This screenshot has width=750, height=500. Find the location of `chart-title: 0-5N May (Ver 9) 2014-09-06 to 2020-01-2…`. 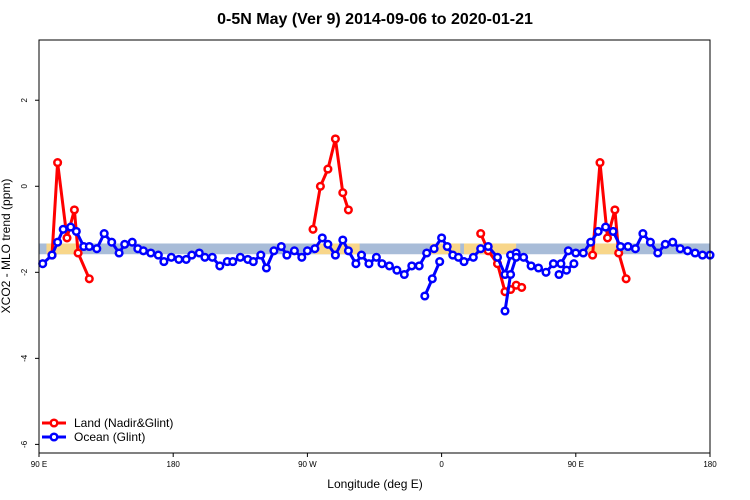

chart-title: 0-5N May (Ver 9) 2014-09-06 to 2020-01-2… is located at coordinates (375, 19).